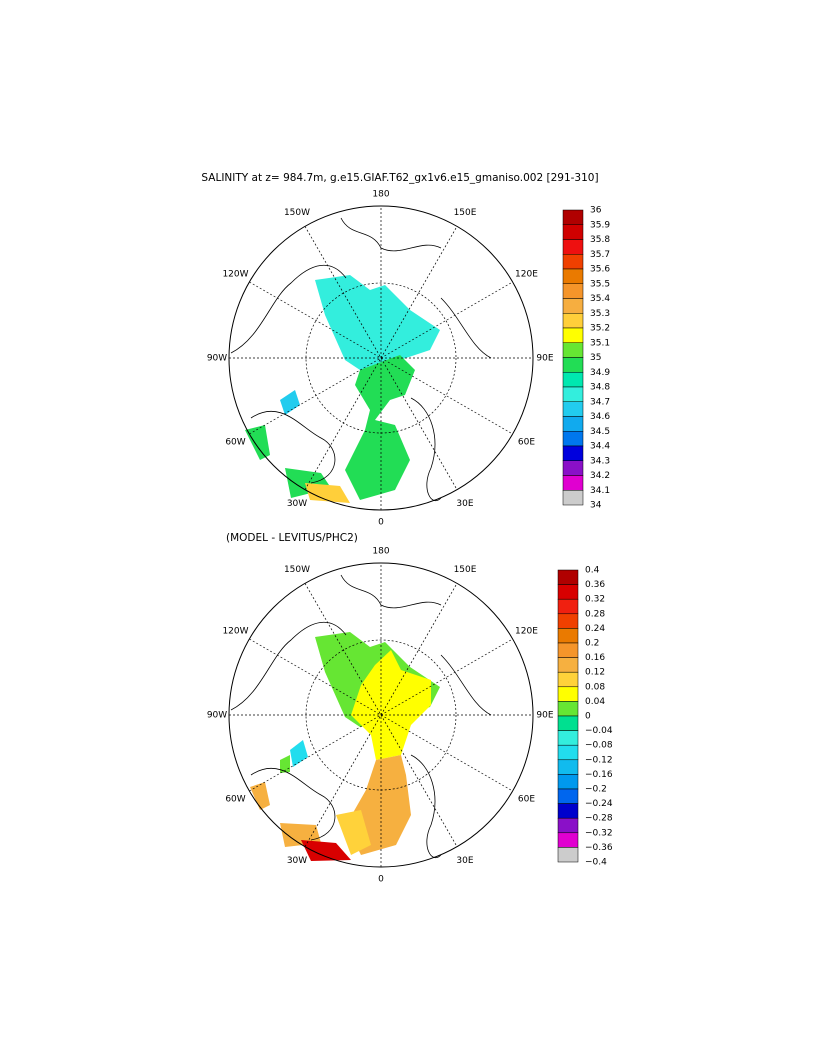 The height and width of the screenshot is (1055, 818). What do you see at coordinates (235, 800) in the screenshot?
I see `longitude-label: 60W` at bounding box center [235, 800].